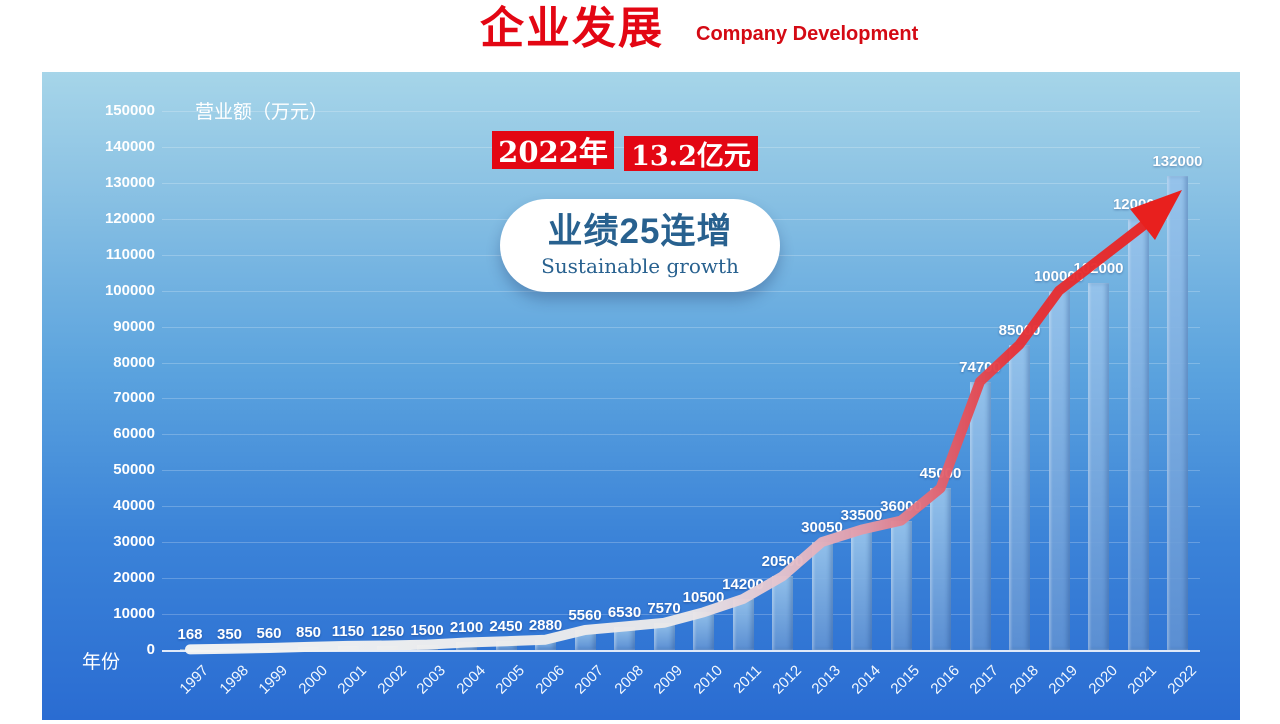 The height and width of the screenshot is (724, 1280). Describe the element at coordinates (134, 470) in the screenshot. I see `y-tick-label: 50000` at that location.